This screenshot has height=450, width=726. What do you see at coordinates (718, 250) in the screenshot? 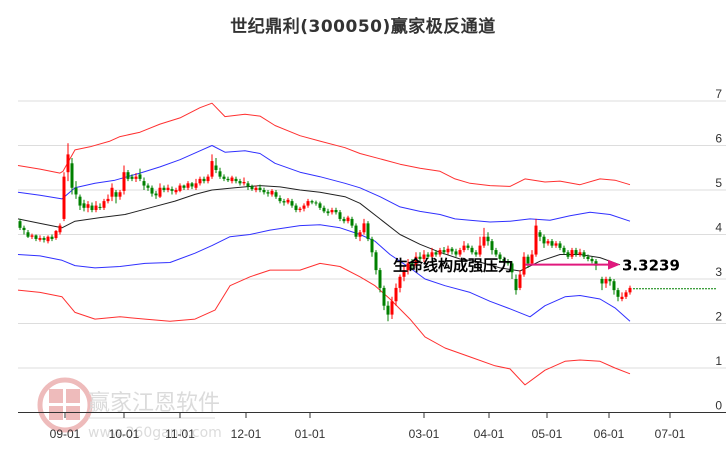
I see `y-axis: 0 1 2 3 4 5 6 7` at bounding box center [718, 250].